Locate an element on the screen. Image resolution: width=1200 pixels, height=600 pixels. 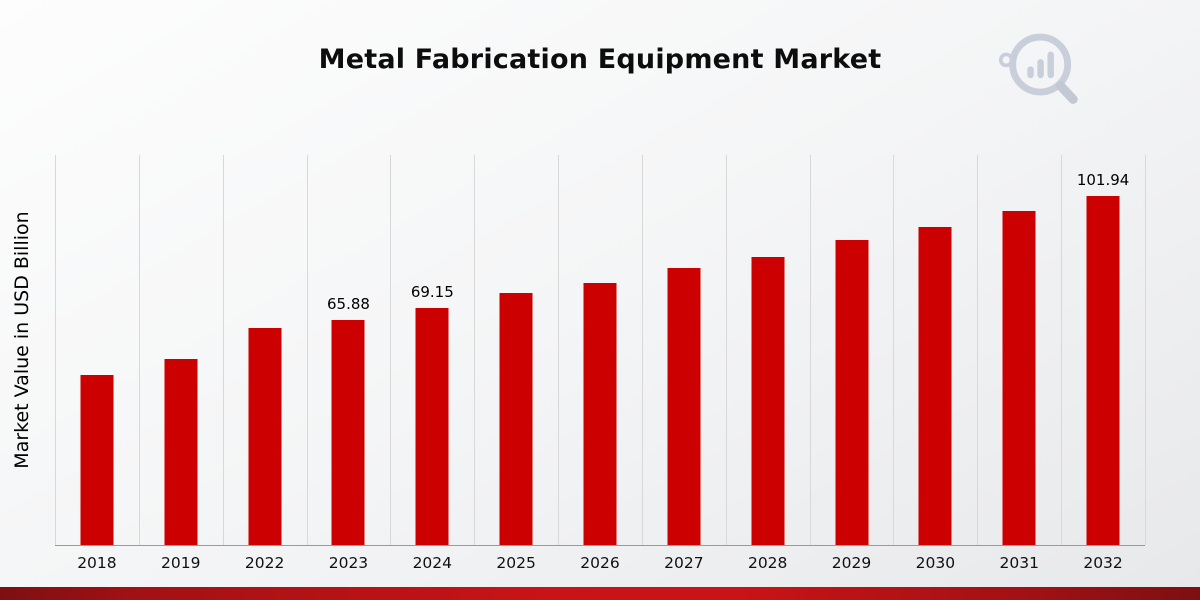
x-tick-label-2029: 2029 is located at coordinates (851, 563).